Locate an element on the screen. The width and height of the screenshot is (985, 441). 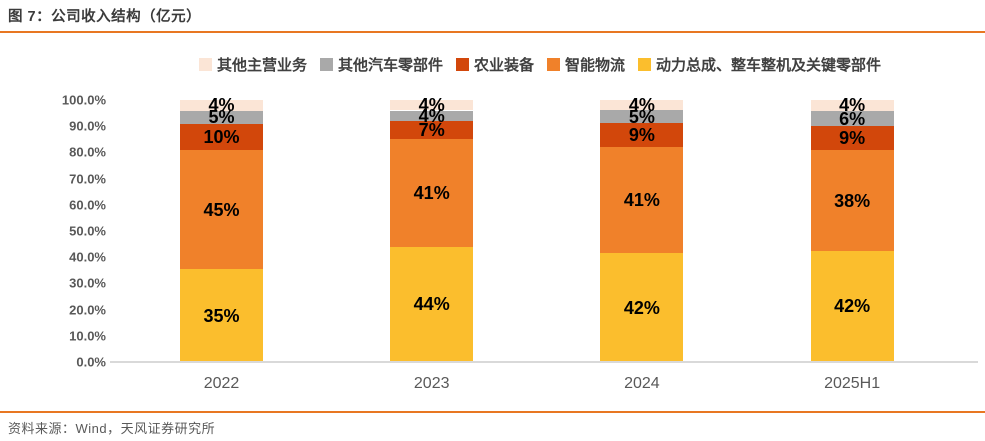
x-tick-label-2024: 2024 is located at coordinates (642, 383).